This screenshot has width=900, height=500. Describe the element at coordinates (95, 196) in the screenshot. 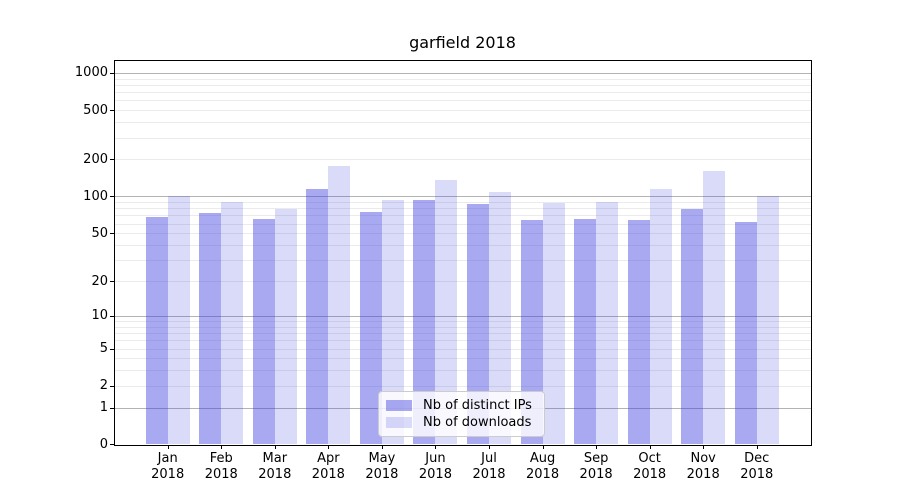

I see `y-tick-label: 100` at that location.